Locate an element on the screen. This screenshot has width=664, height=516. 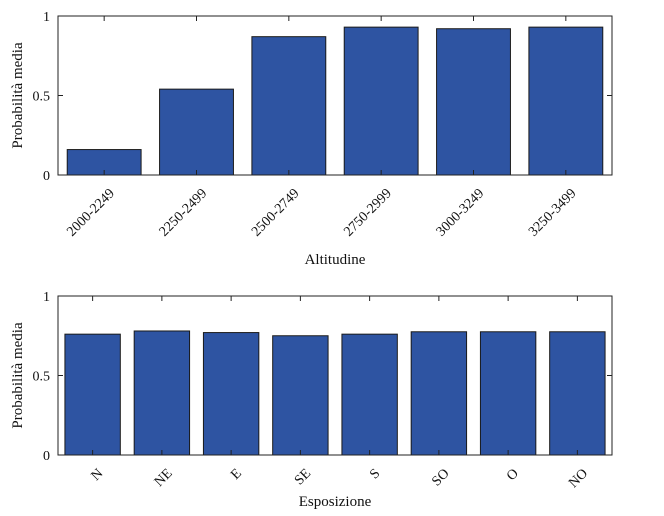
x-tick-label: 2750-2999 is located at coordinates (368, 213).